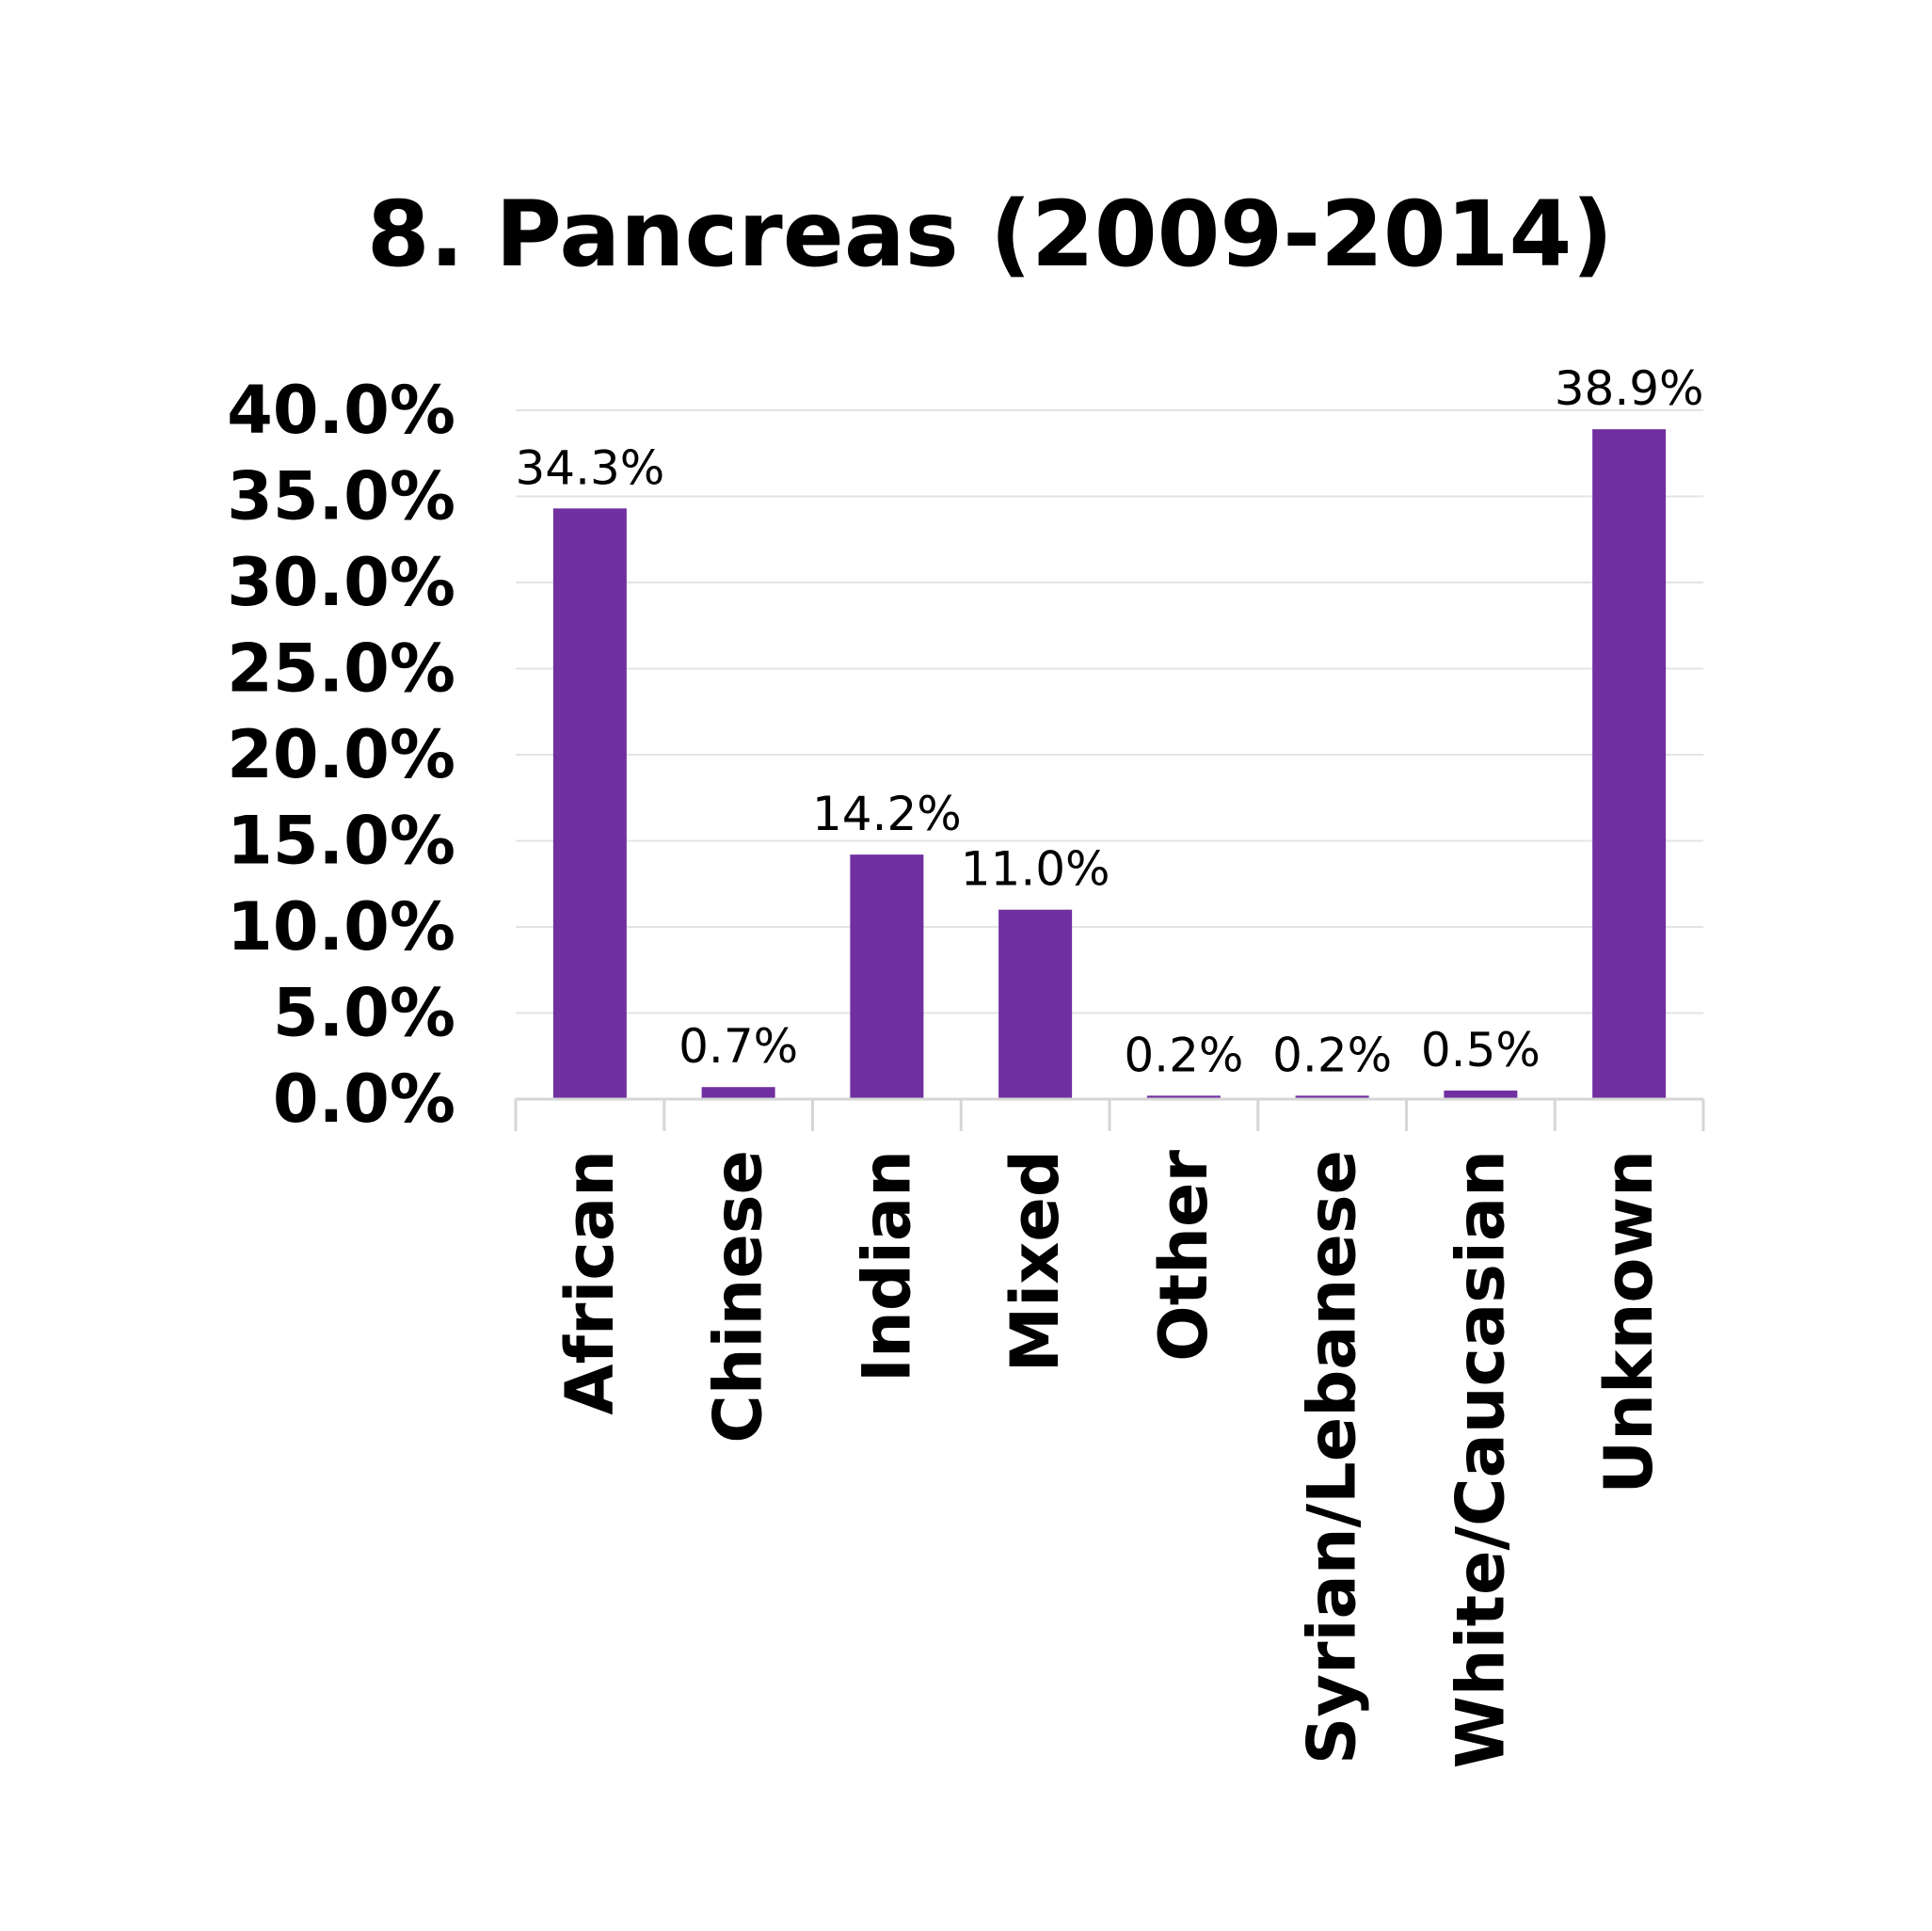 This screenshot has width=1932, height=1931. I want to click on x-tick-label: Unknown, so click(1629, 1322).